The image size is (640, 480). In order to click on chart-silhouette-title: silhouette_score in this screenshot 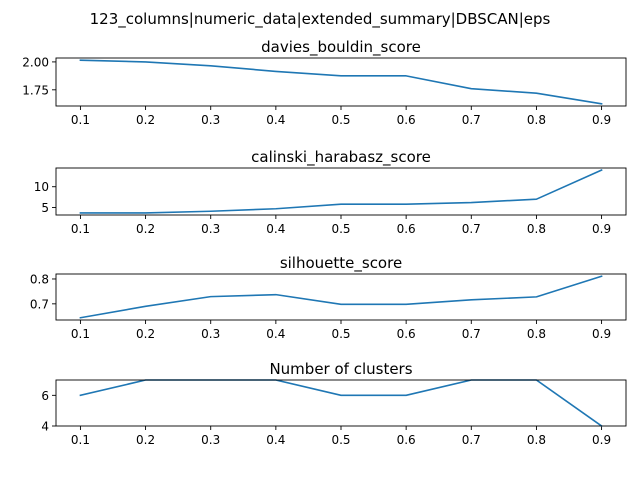, I will do `click(341, 263)`.